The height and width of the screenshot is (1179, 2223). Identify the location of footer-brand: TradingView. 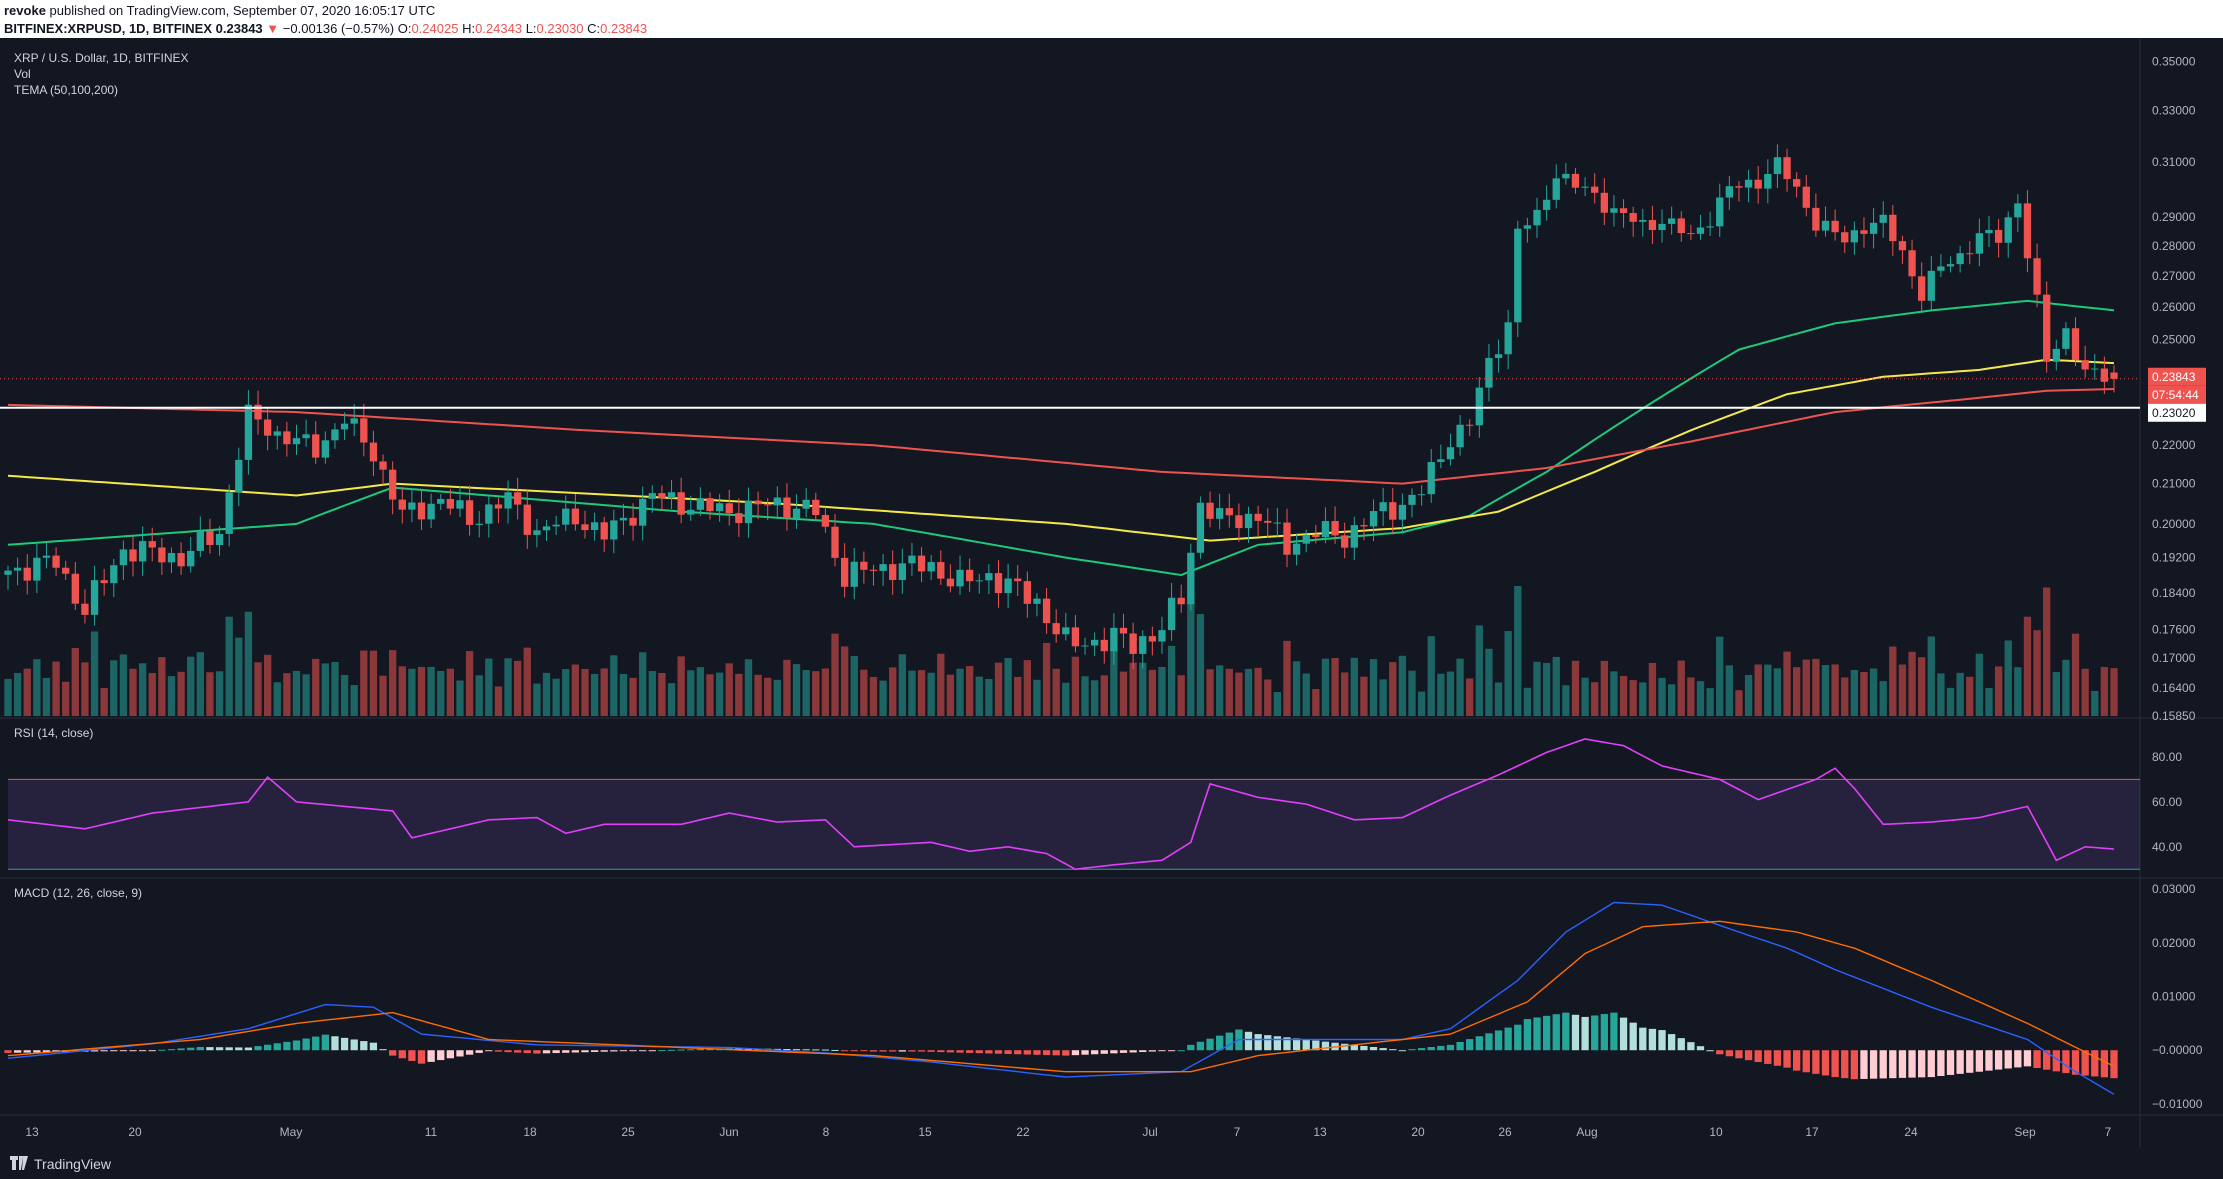
(73, 1164).